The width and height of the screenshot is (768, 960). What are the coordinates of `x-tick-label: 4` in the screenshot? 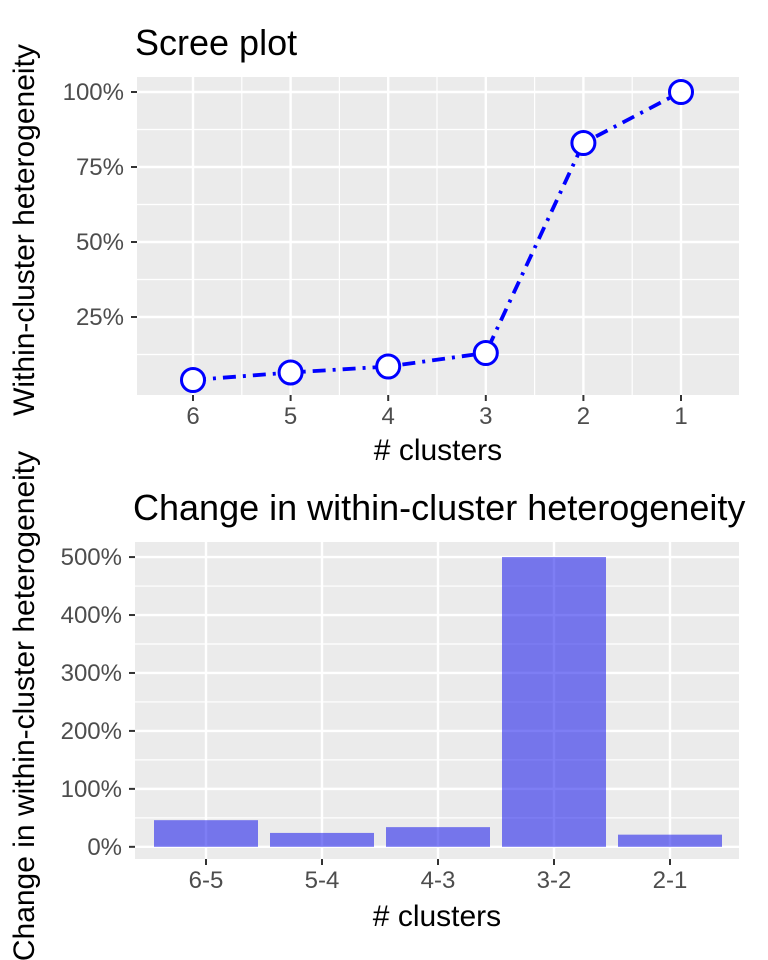 It's located at (388, 416).